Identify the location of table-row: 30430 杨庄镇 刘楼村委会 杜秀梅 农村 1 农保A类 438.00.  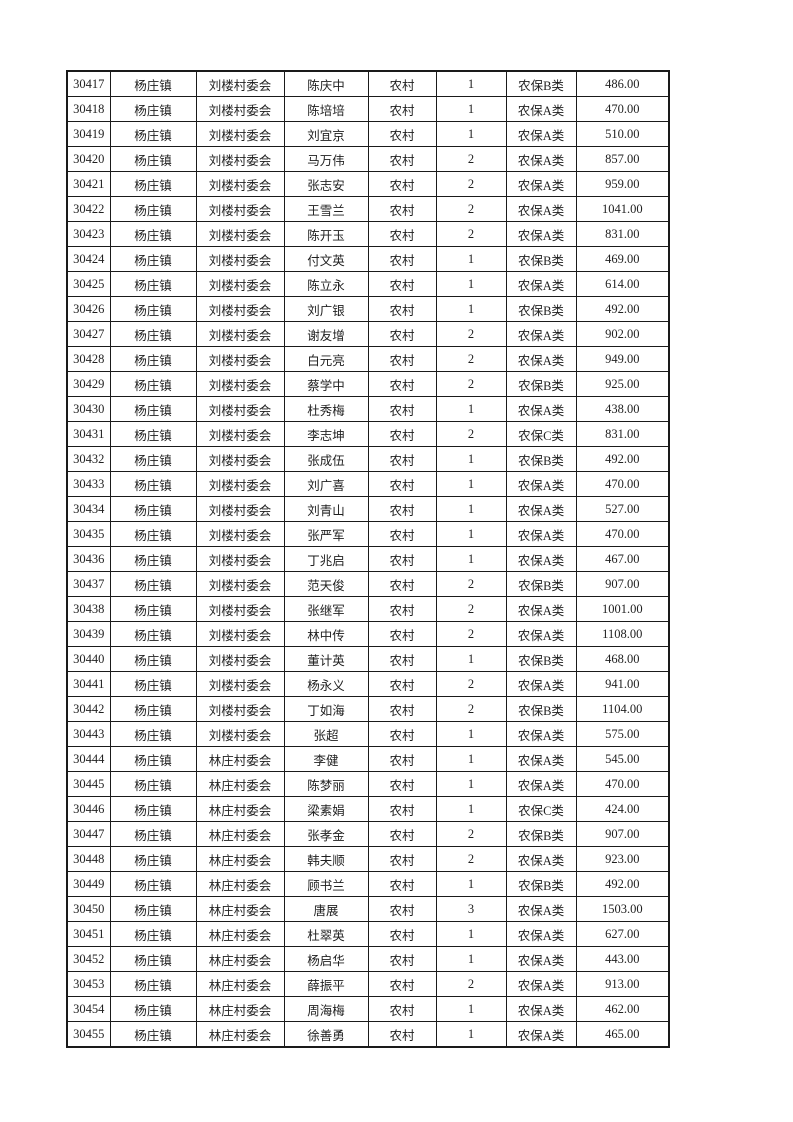
(368, 409).